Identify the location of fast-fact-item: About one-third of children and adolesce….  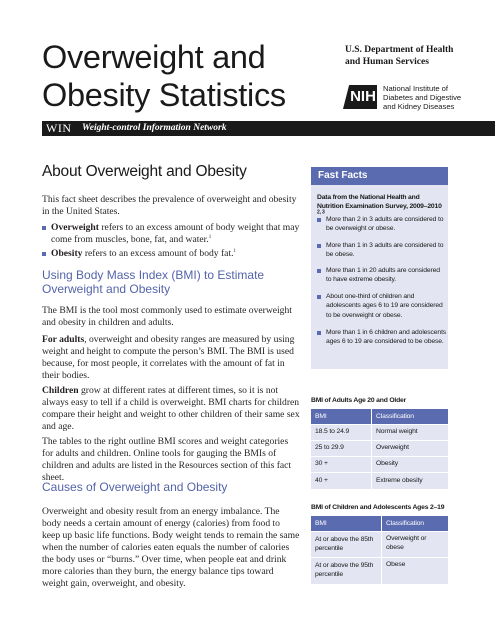
(382, 306).